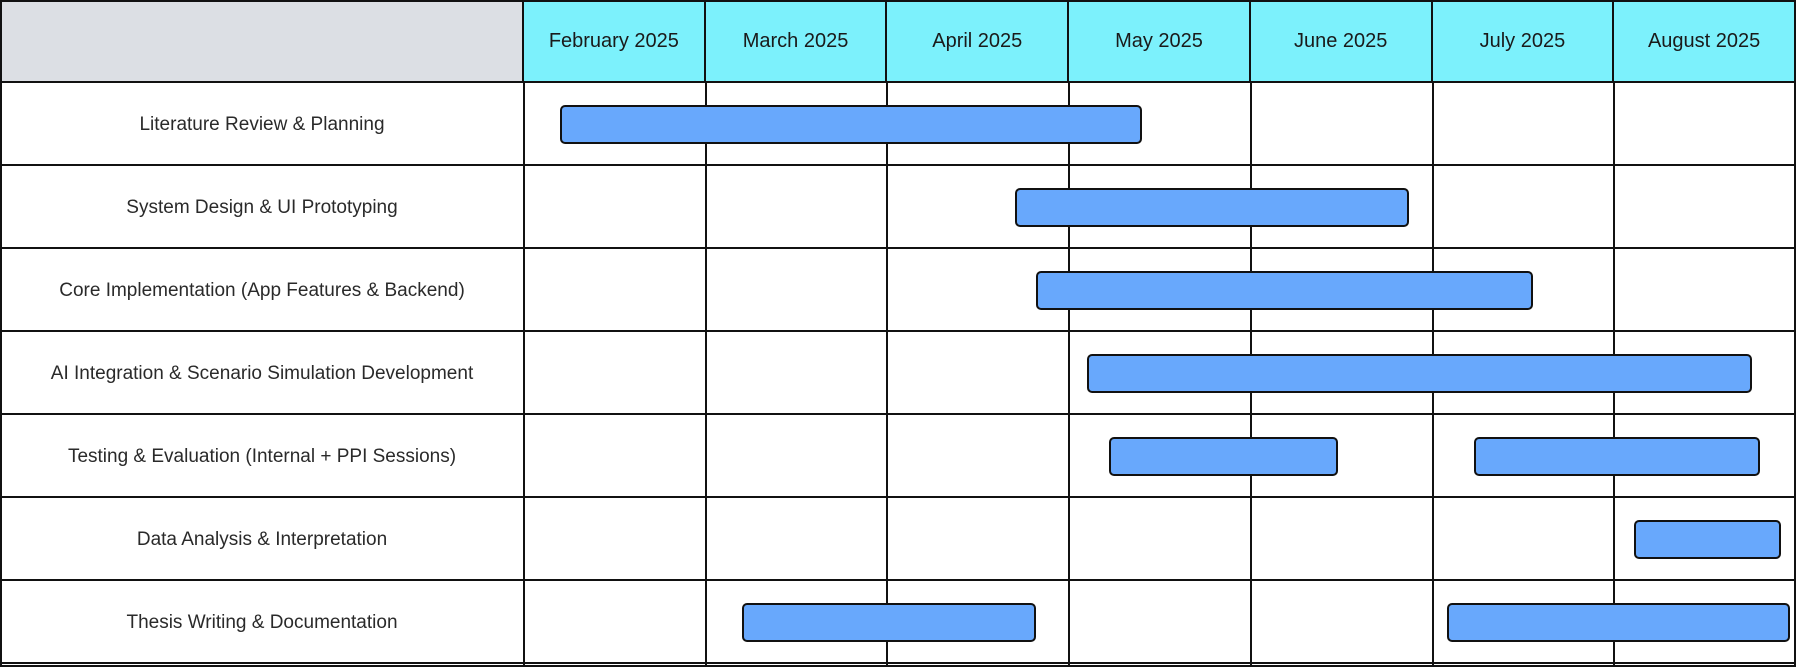 Image resolution: width=1796 pixels, height=667 pixels. I want to click on month-header-4: June 2025, so click(1341, 41).